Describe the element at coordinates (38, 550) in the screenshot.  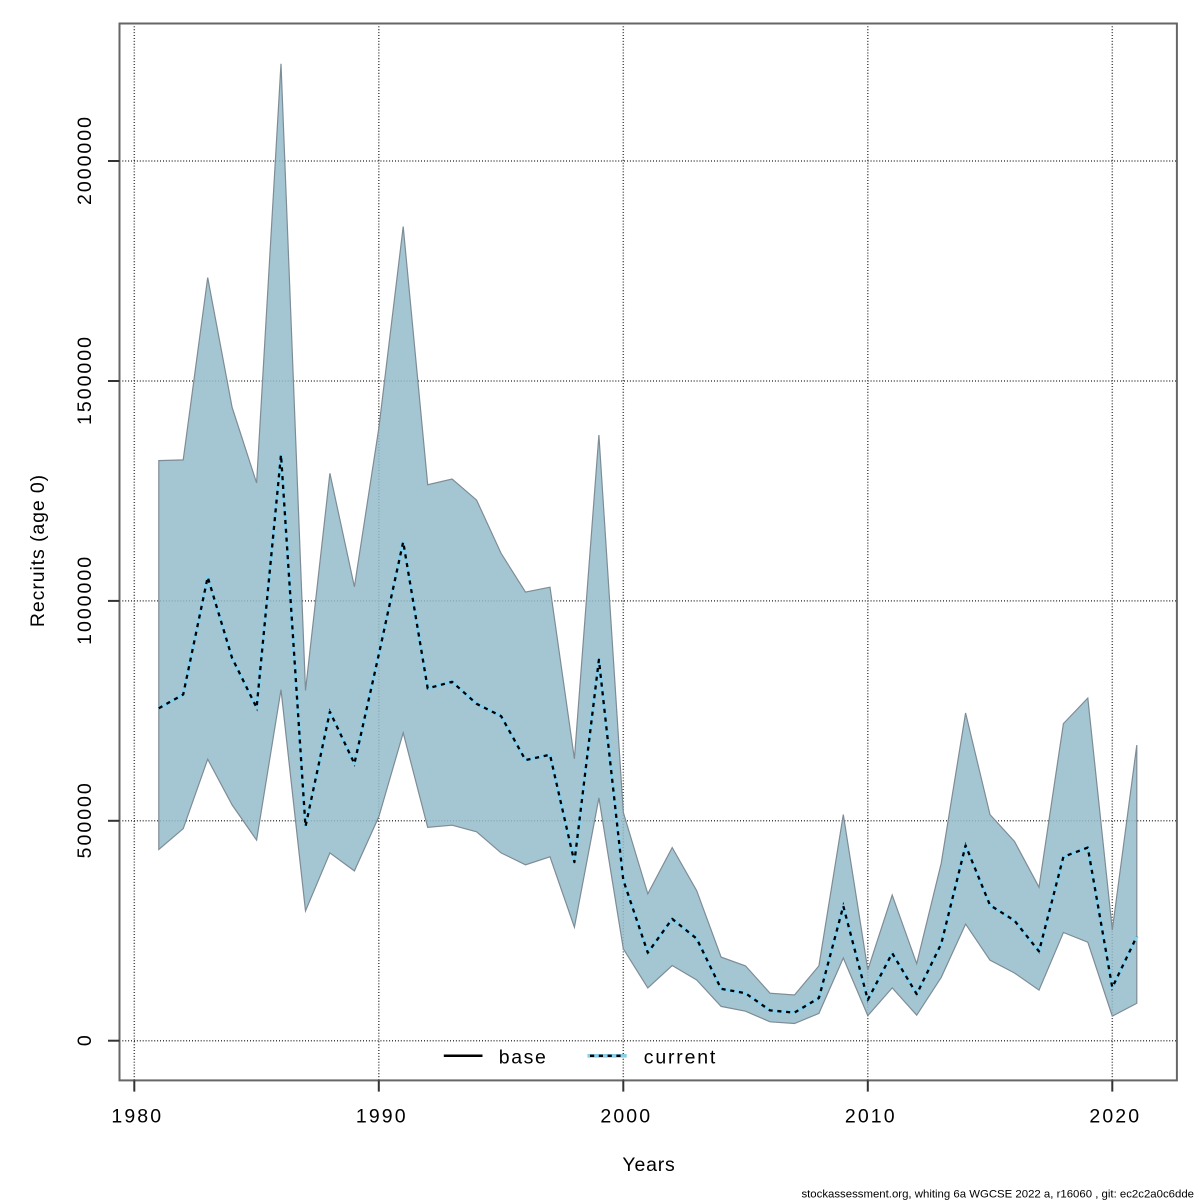
I see `svg-text: Recruits (age 0)` at that location.